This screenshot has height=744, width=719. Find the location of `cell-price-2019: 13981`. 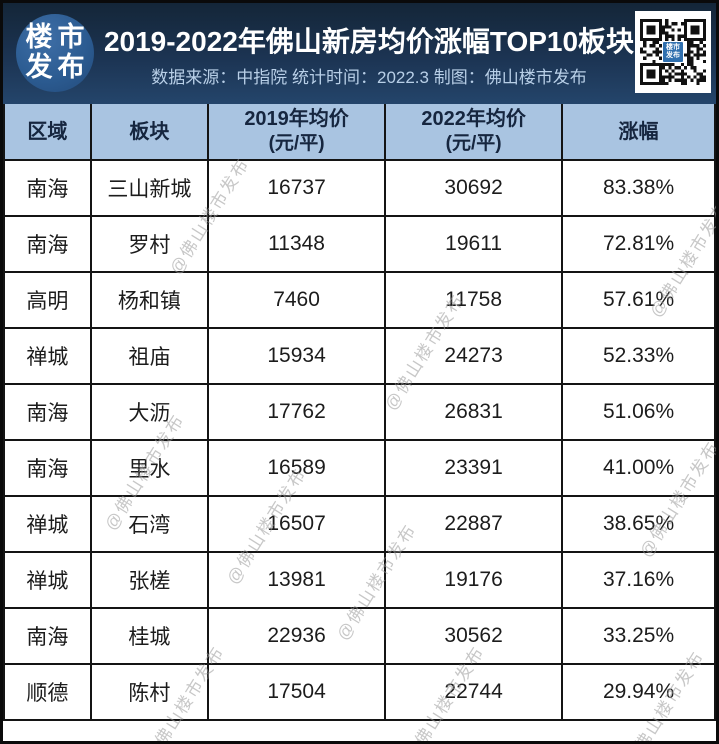

cell-price-2019: 13981 is located at coordinates (297, 580).